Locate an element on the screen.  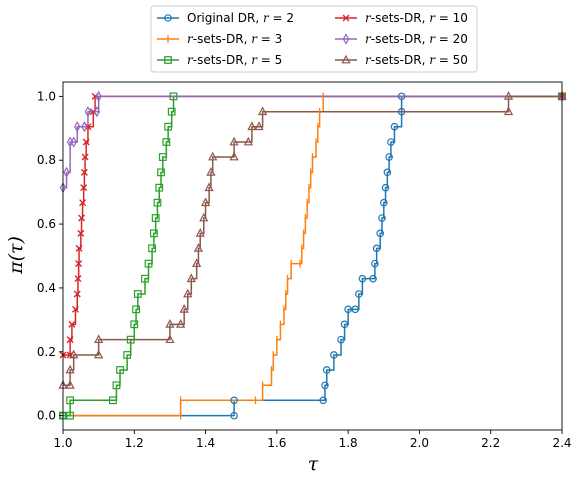
legend-label: r-sets-DR, r = 20 is located at coordinates (416, 39).